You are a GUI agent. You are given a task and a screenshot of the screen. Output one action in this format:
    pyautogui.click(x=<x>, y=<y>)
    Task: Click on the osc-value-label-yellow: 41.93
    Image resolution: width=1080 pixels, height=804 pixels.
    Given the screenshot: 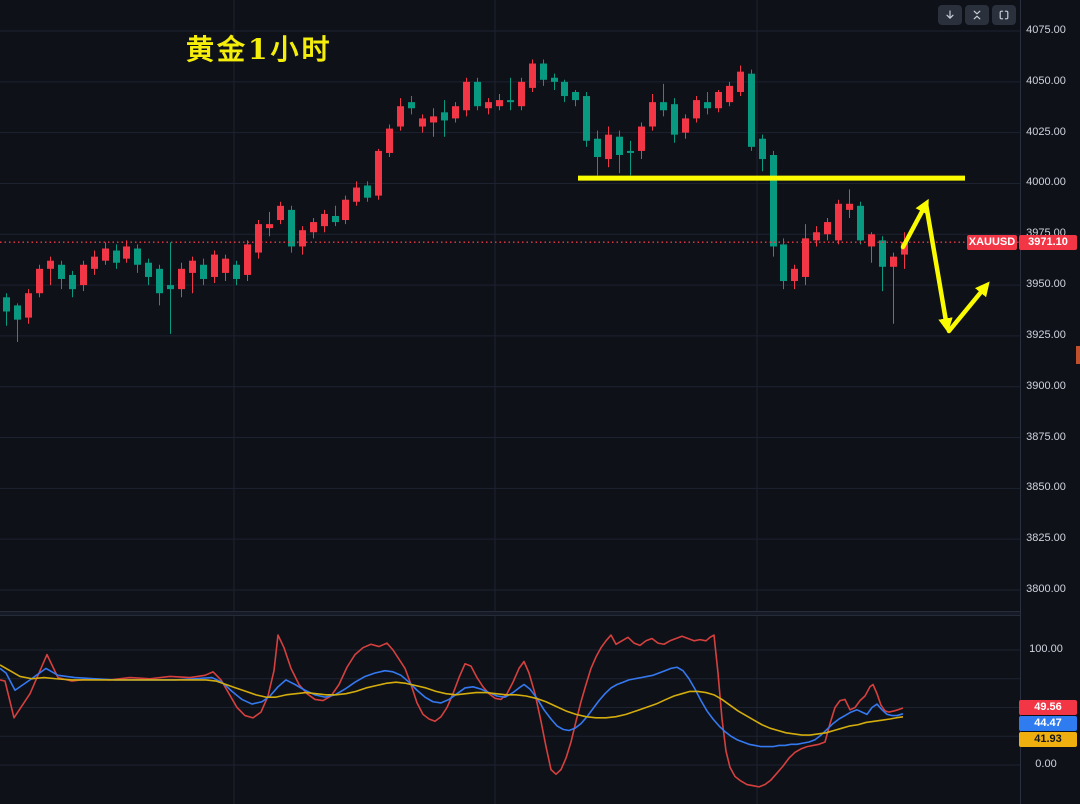 What is the action you would take?
    pyautogui.click(x=1048, y=739)
    